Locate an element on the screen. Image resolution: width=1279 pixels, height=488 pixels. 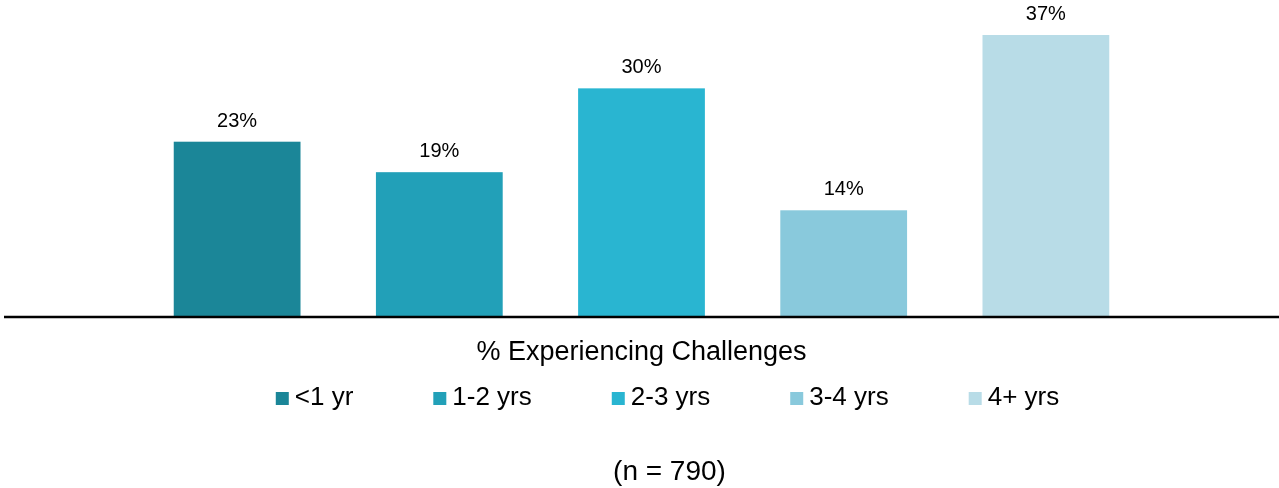
legend-label: <1 yr is located at coordinates (324, 396).